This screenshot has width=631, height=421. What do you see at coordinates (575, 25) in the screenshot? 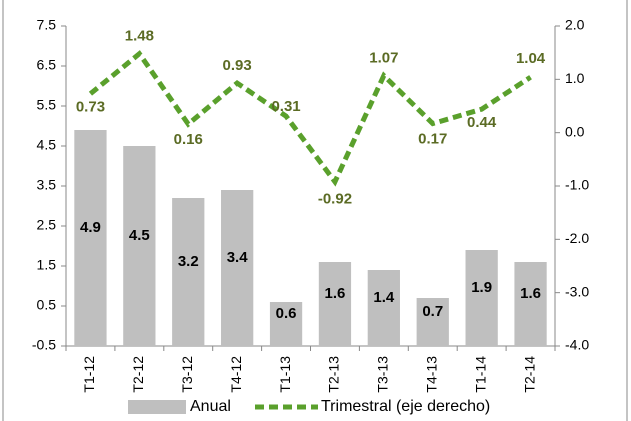
I see `y2-tick-label: 2.0` at bounding box center [575, 25].